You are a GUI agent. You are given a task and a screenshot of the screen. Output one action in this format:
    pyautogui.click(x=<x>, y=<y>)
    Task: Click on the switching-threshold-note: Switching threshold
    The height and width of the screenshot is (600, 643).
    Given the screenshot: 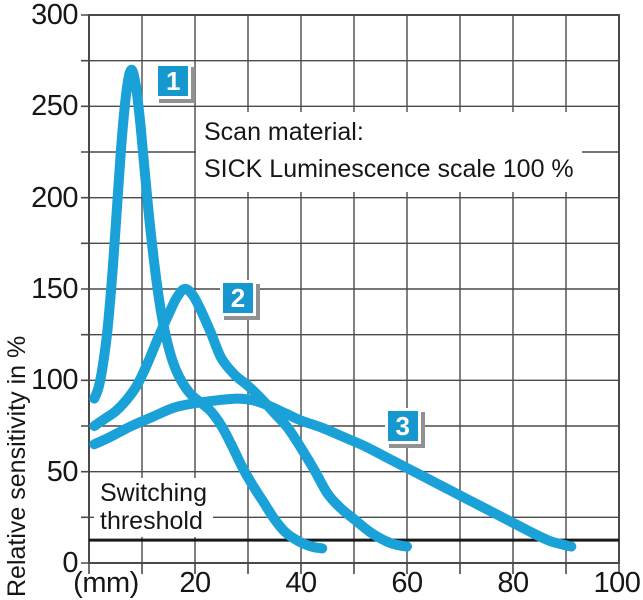 What is the action you would take?
    pyautogui.click(x=153, y=507)
    